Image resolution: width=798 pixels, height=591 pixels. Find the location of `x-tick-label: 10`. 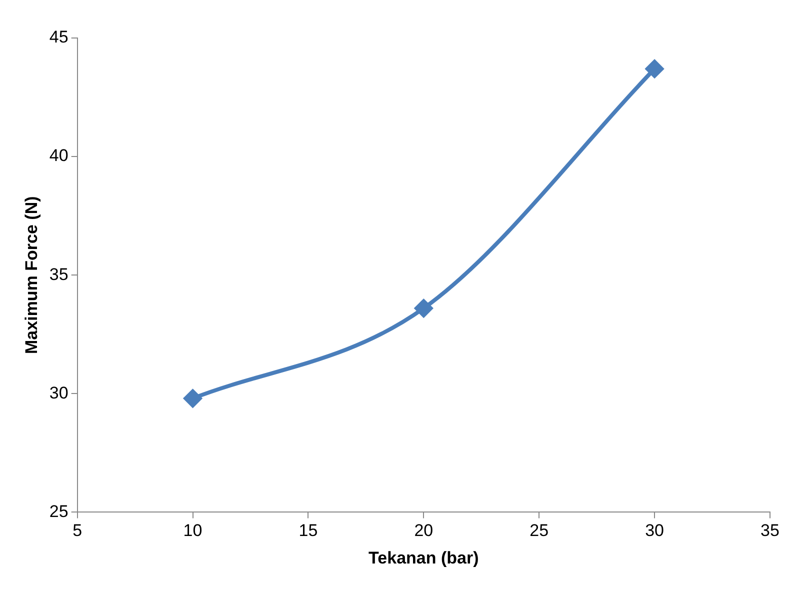

x-tick-label: 10 is located at coordinates (192, 530).